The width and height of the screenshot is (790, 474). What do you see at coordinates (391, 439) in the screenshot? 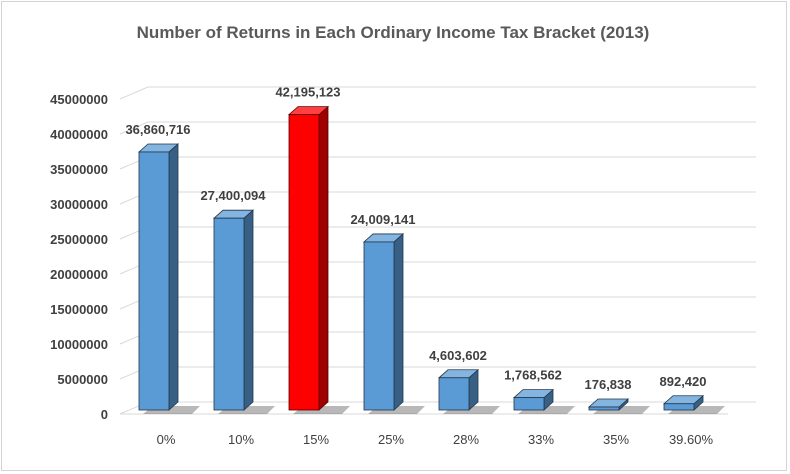
I see `x-tick-label: 25%` at bounding box center [391, 439].